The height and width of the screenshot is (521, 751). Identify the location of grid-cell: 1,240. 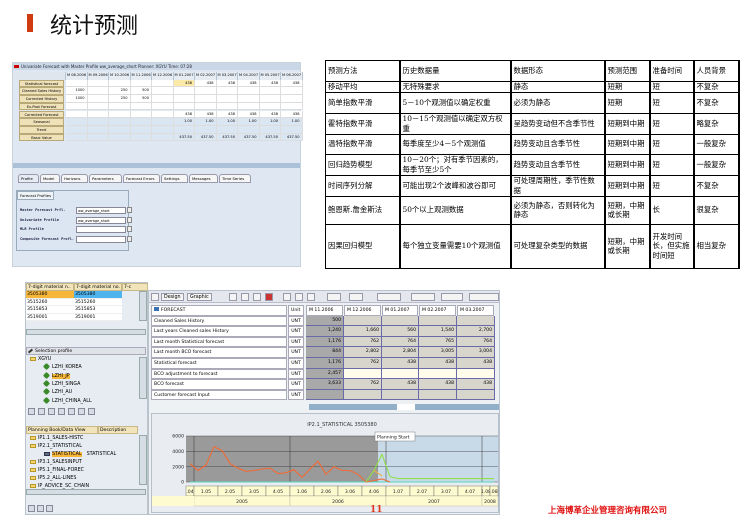
(325, 331).